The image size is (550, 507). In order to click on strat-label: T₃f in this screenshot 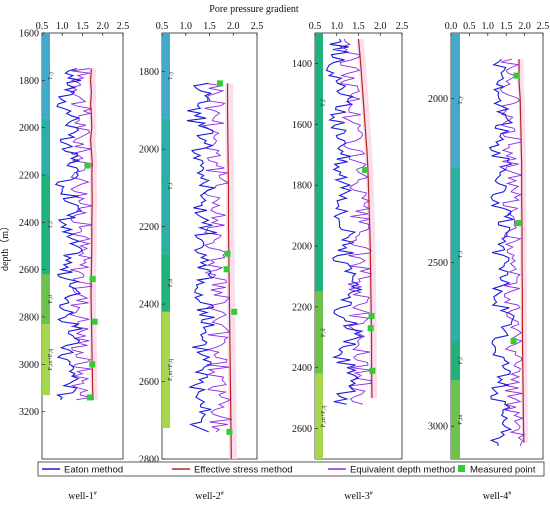, I will do `click(460, 254)`.